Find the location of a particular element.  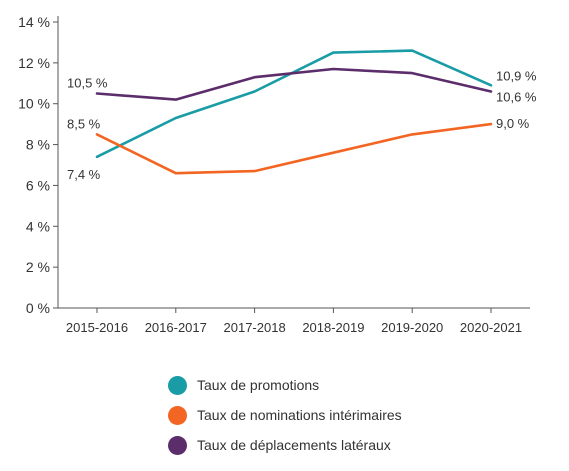

legend-label: Taux de nominations intérimaires is located at coordinates (299, 415).